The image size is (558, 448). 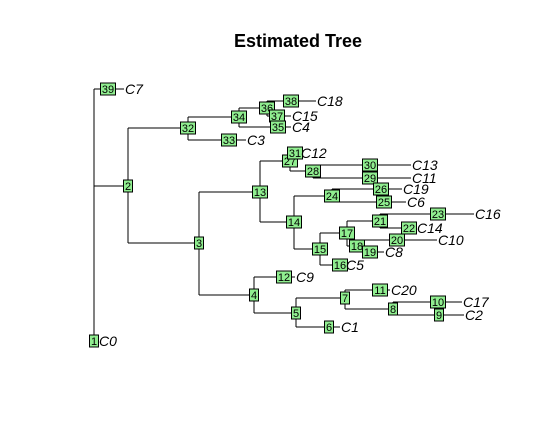 What do you see at coordinates (488, 214) in the screenshot?
I see `leaf-label: C16` at bounding box center [488, 214].